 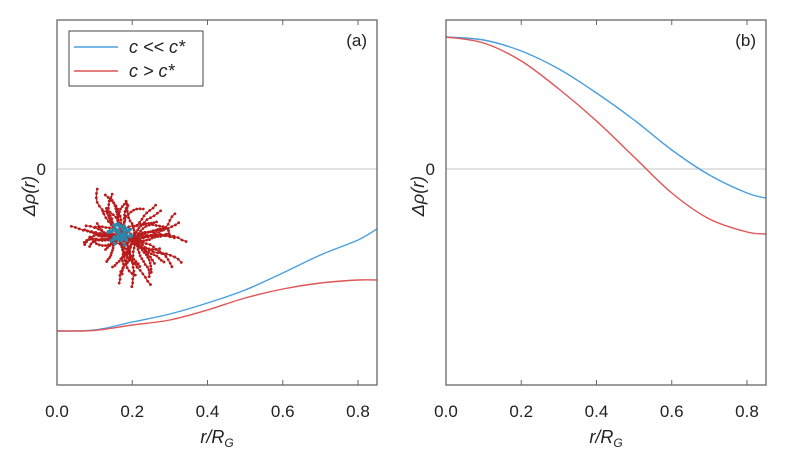 What do you see at coordinates (745, 40) in the screenshot?
I see `panel-label: (b)` at bounding box center [745, 40].